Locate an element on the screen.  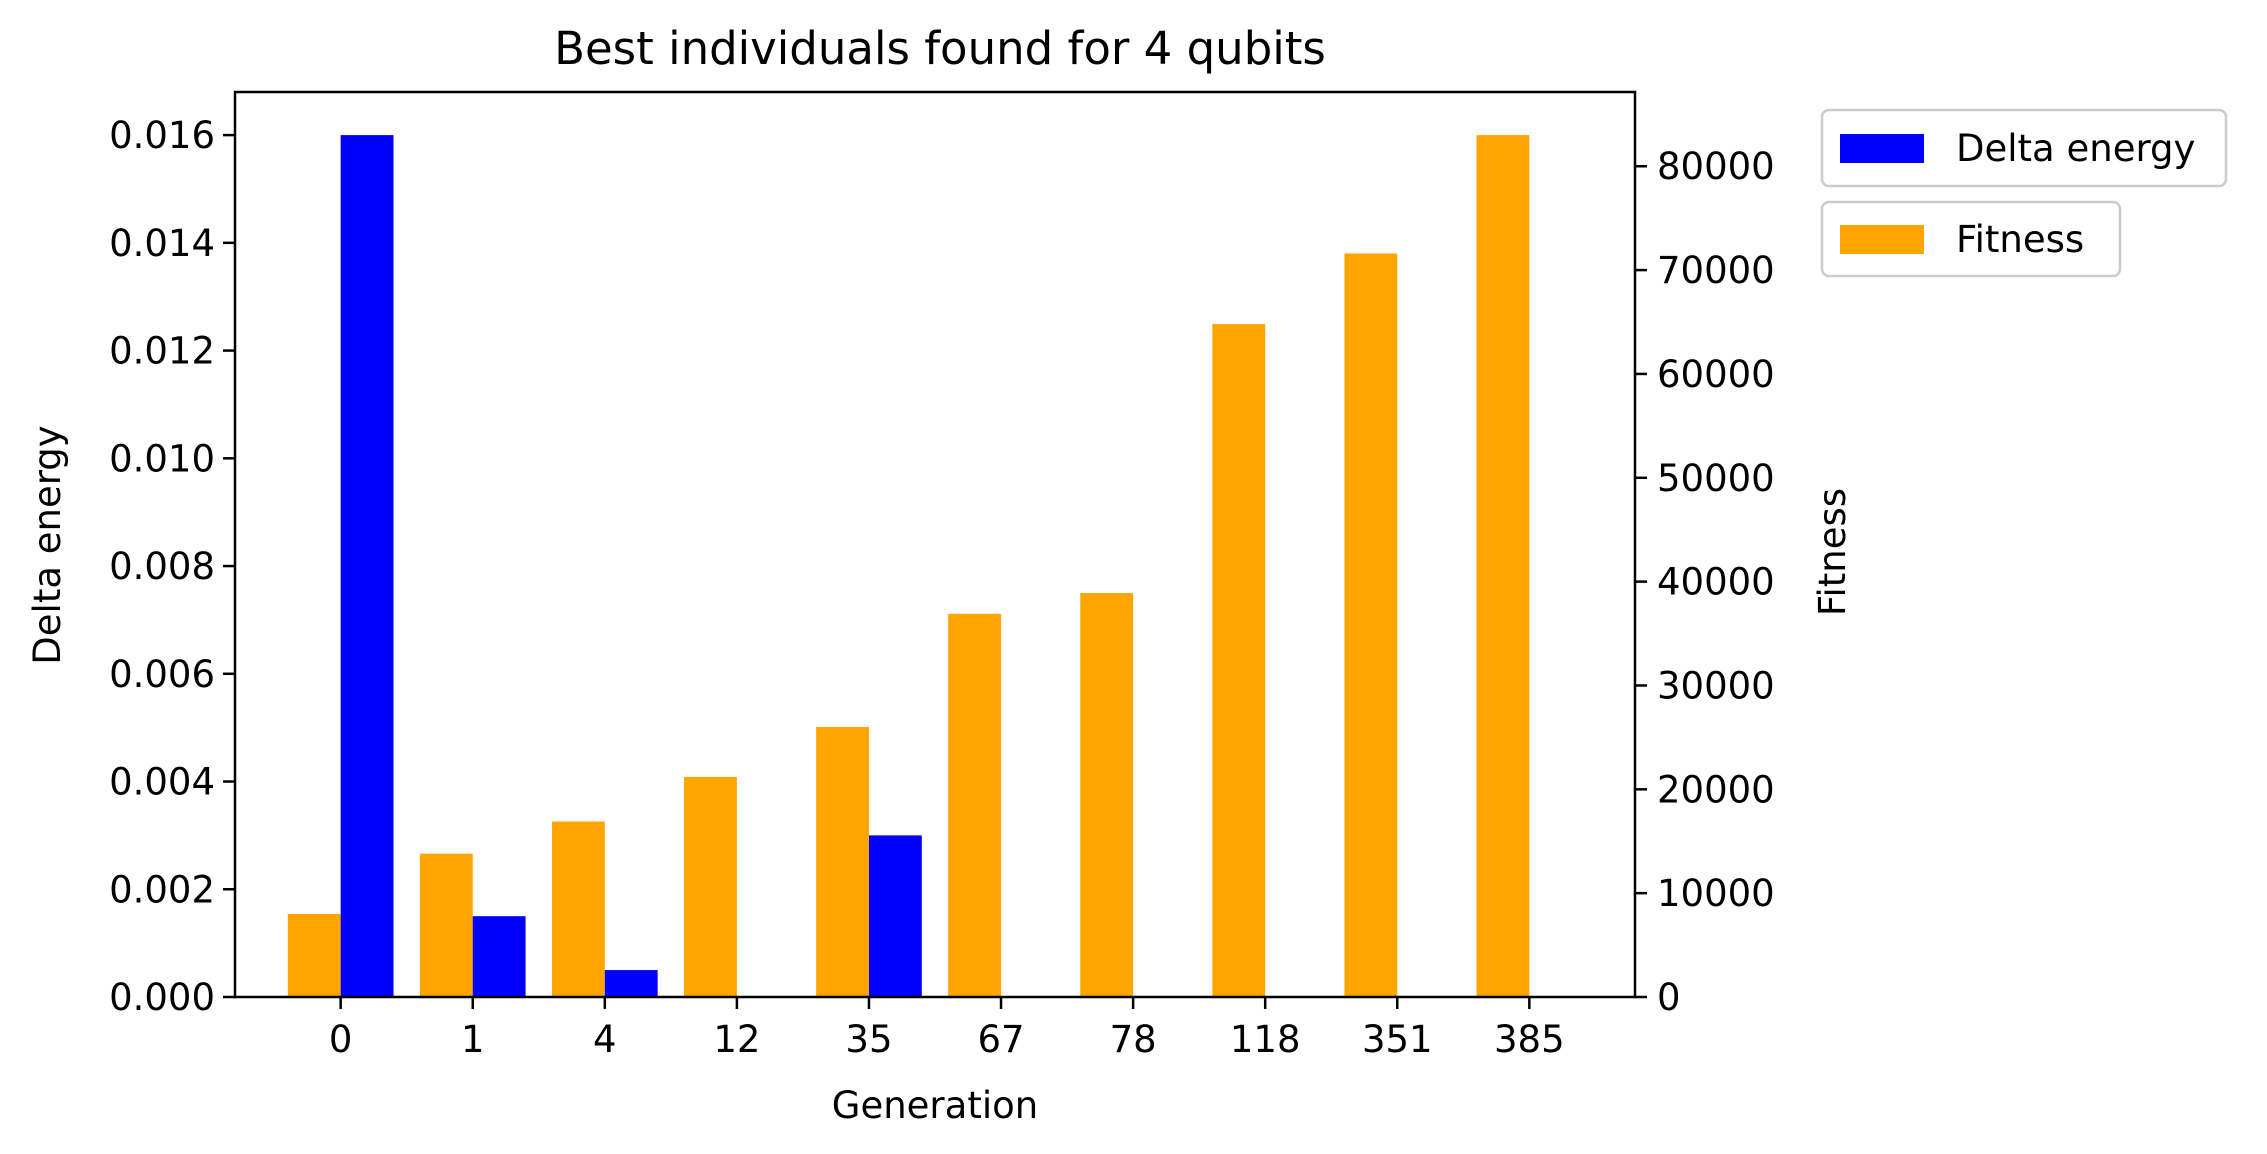
y-right-tick-label: 40000 is located at coordinates (1716, 582).